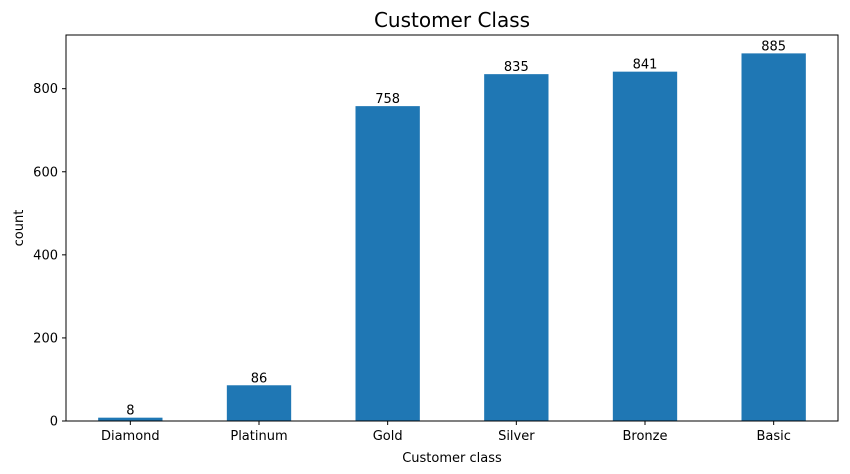 This screenshot has width=850, height=474. What do you see at coordinates (773, 436) in the screenshot?
I see `x-tick-label-basic: Basic` at bounding box center [773, 436].